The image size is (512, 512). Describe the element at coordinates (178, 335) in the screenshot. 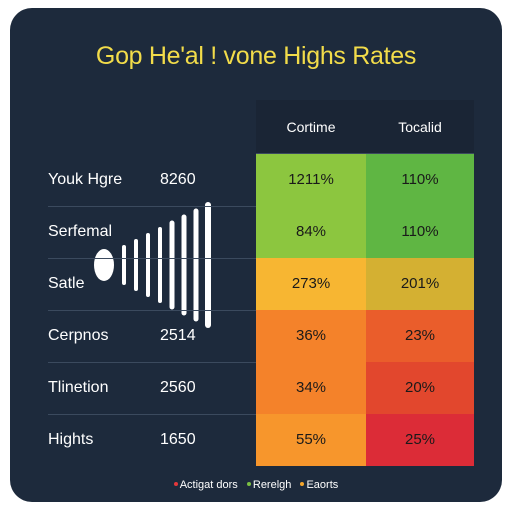

I see `row-value: 2514` at that location.